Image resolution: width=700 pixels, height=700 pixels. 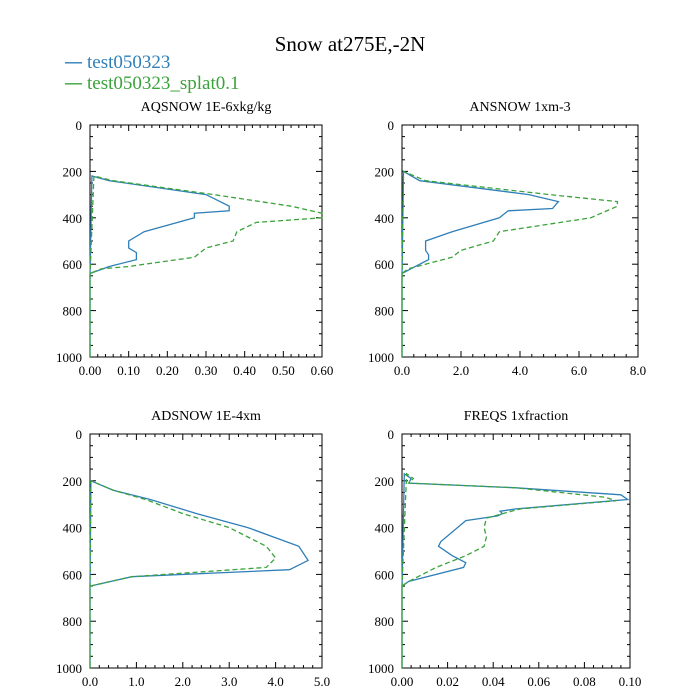 What do you see at coordinates (516, 416) in the screenshot?
I see `panel-title: FREQS 1xfraction` at bounding box center [516, 416].